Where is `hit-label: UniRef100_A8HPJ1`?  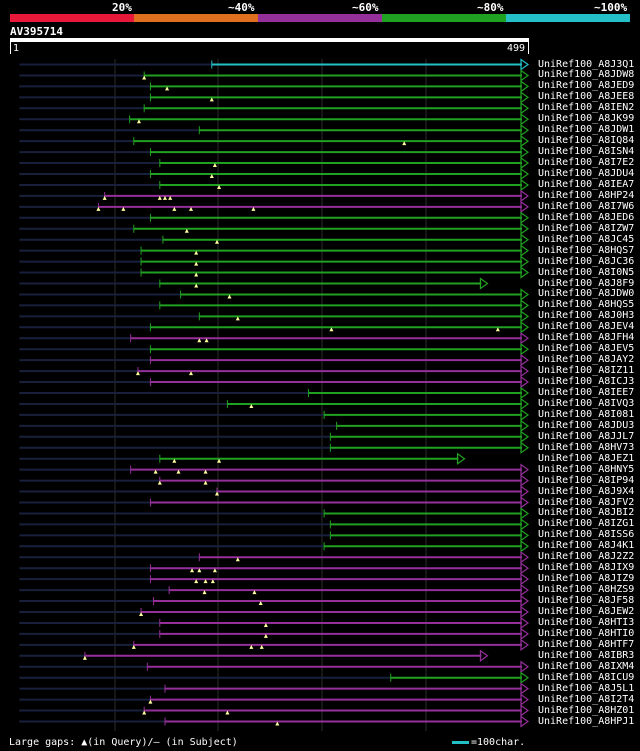 hit-label: UniRef100_A8HPJ1 is located at coordinates (586, 721).